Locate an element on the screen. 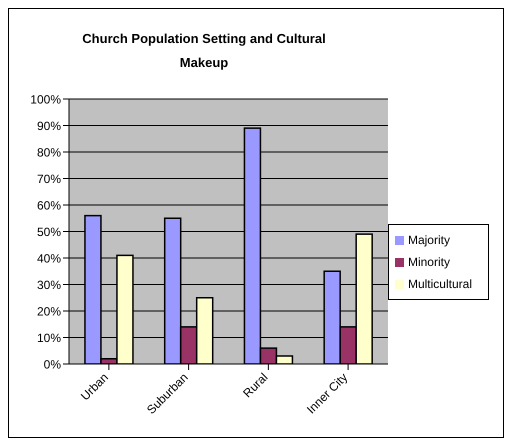  y-tick-label: 30% is located at coordinates (49, 285).